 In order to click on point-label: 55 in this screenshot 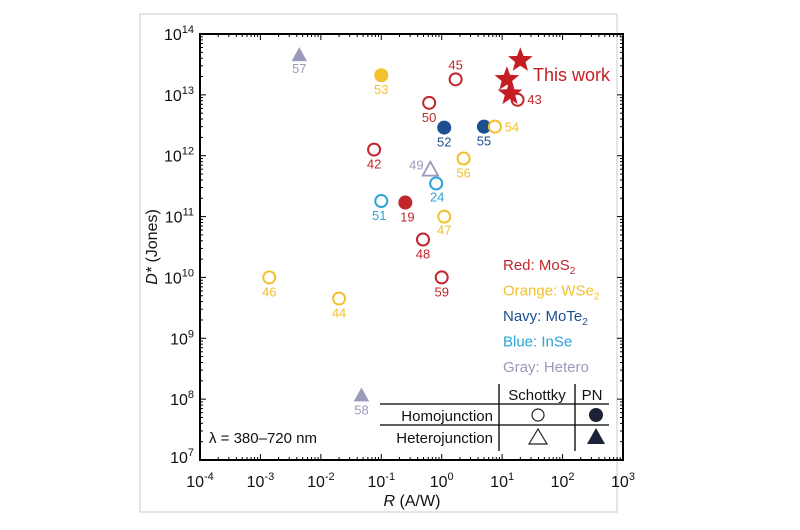, I will do `click(484, 141)`.